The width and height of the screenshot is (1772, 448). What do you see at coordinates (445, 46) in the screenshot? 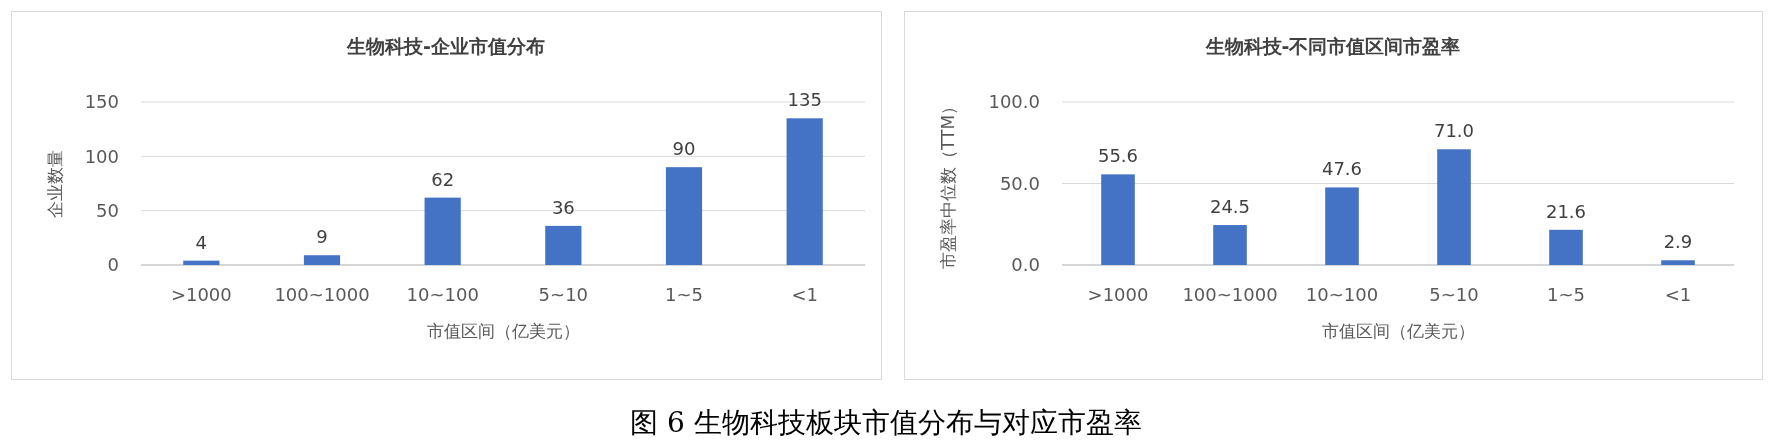
I see `chart-title: 生物科技-企业市值分布` at bounding box center [445, 46].